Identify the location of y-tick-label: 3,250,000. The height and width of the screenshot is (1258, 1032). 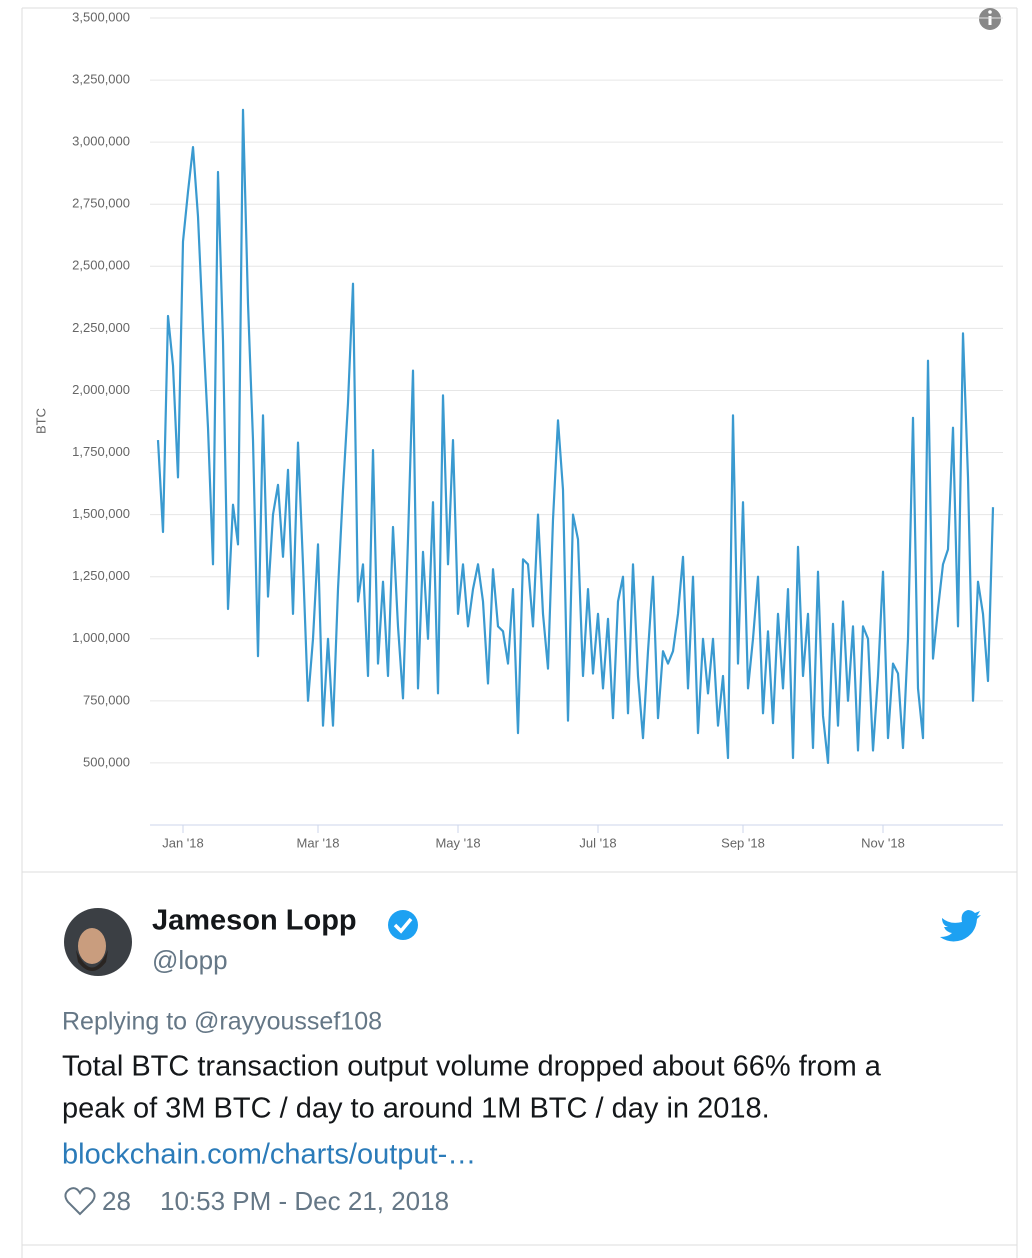
(101, 79).